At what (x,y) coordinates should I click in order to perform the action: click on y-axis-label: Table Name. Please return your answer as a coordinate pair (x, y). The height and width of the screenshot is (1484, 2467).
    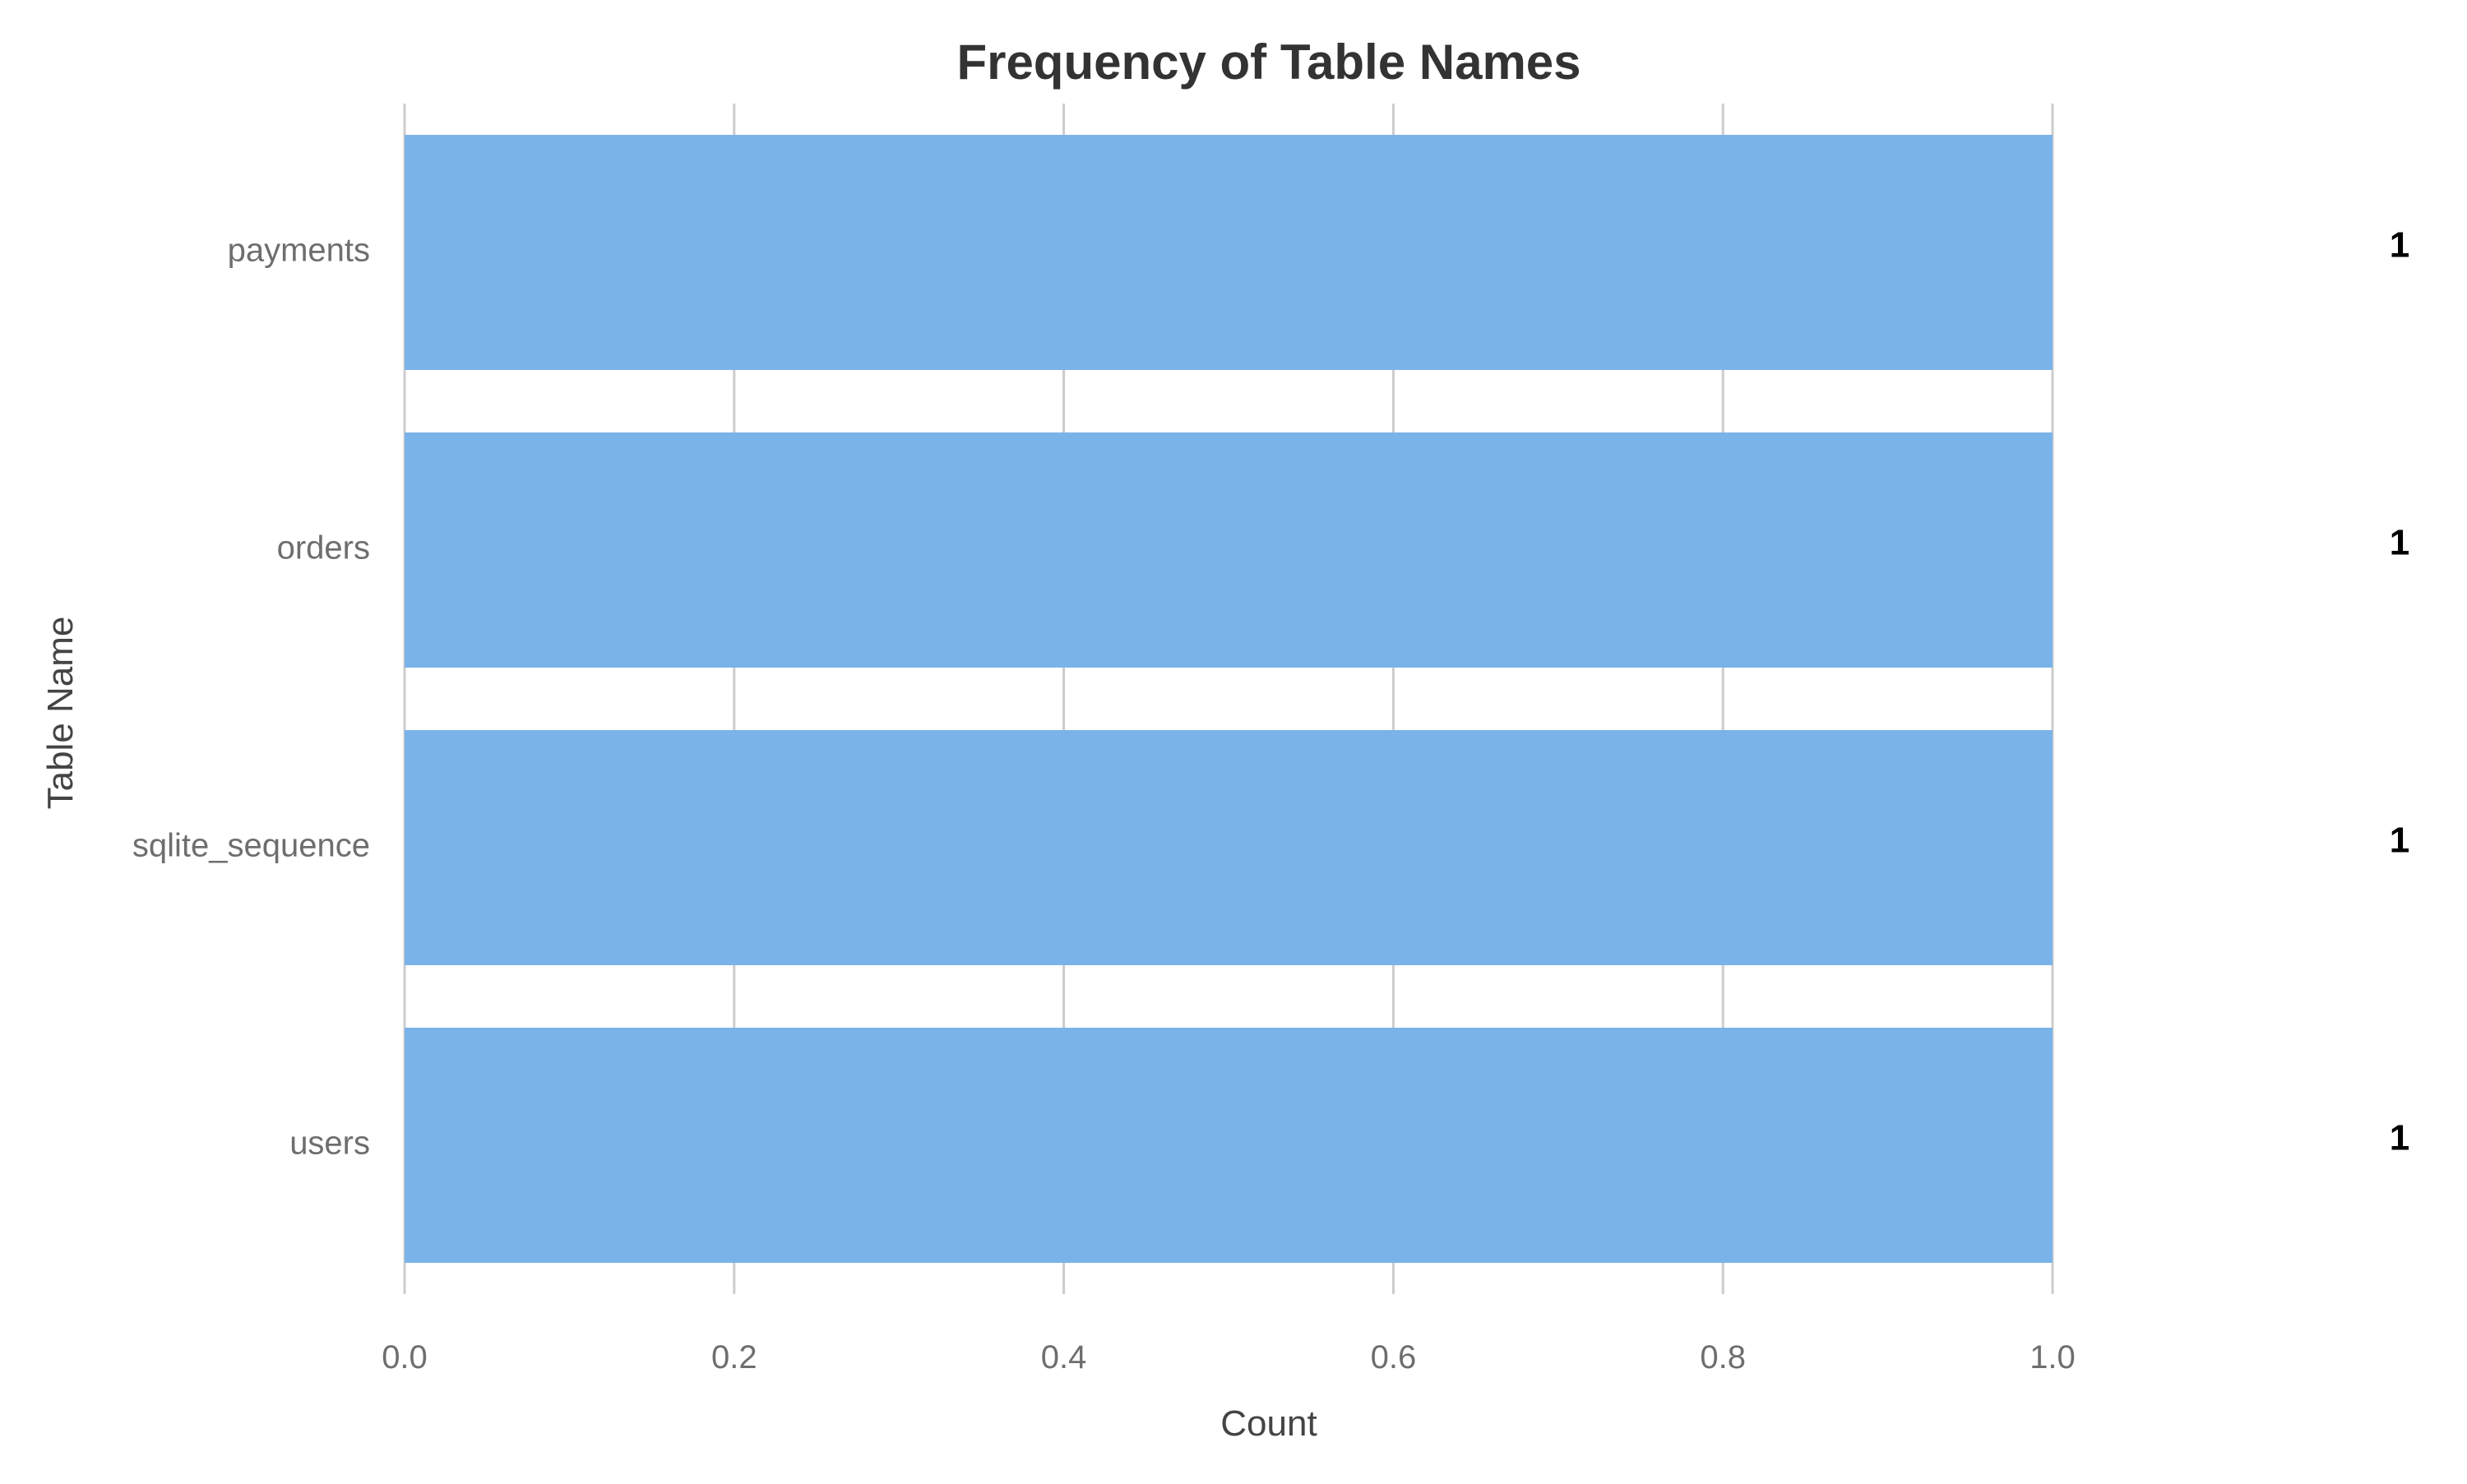
    Looking at the image, I should click on (60, 714).